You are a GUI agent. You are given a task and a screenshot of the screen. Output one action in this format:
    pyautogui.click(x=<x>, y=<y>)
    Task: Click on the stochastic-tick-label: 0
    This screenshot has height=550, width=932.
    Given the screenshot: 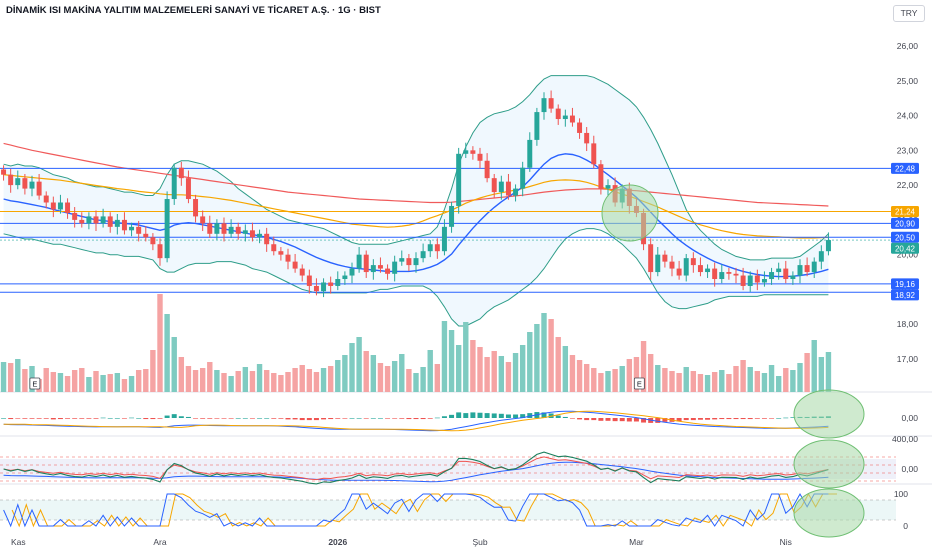 What is the action you would take?
    pyautogui.click(x=905, y=526)
    